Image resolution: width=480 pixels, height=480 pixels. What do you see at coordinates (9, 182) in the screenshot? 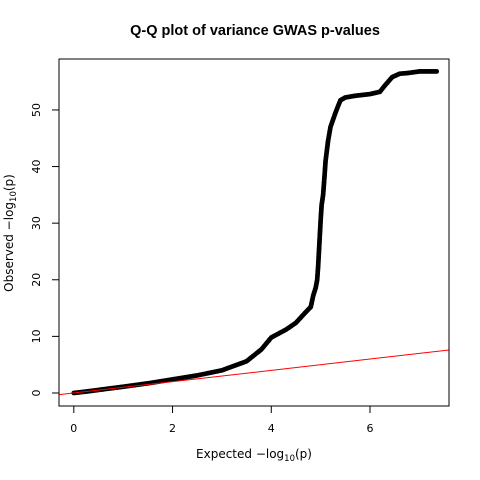
I see `y-axis-label-suffix: (p)` at bounding box center [9, 182].